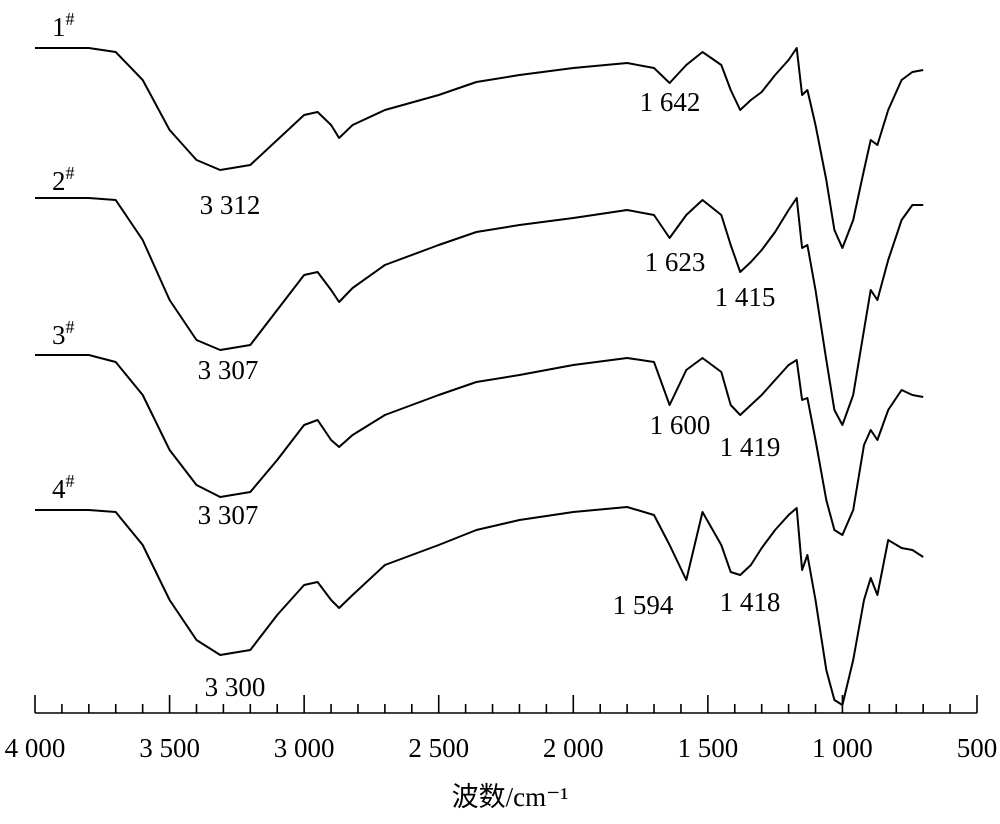 Image resolution: width=1000 pixels, height=824 pixels. What do you see at coordinates (59, 181) in the screenshot?
I see `series-label-number: 2` at bounding box center [59, 181].